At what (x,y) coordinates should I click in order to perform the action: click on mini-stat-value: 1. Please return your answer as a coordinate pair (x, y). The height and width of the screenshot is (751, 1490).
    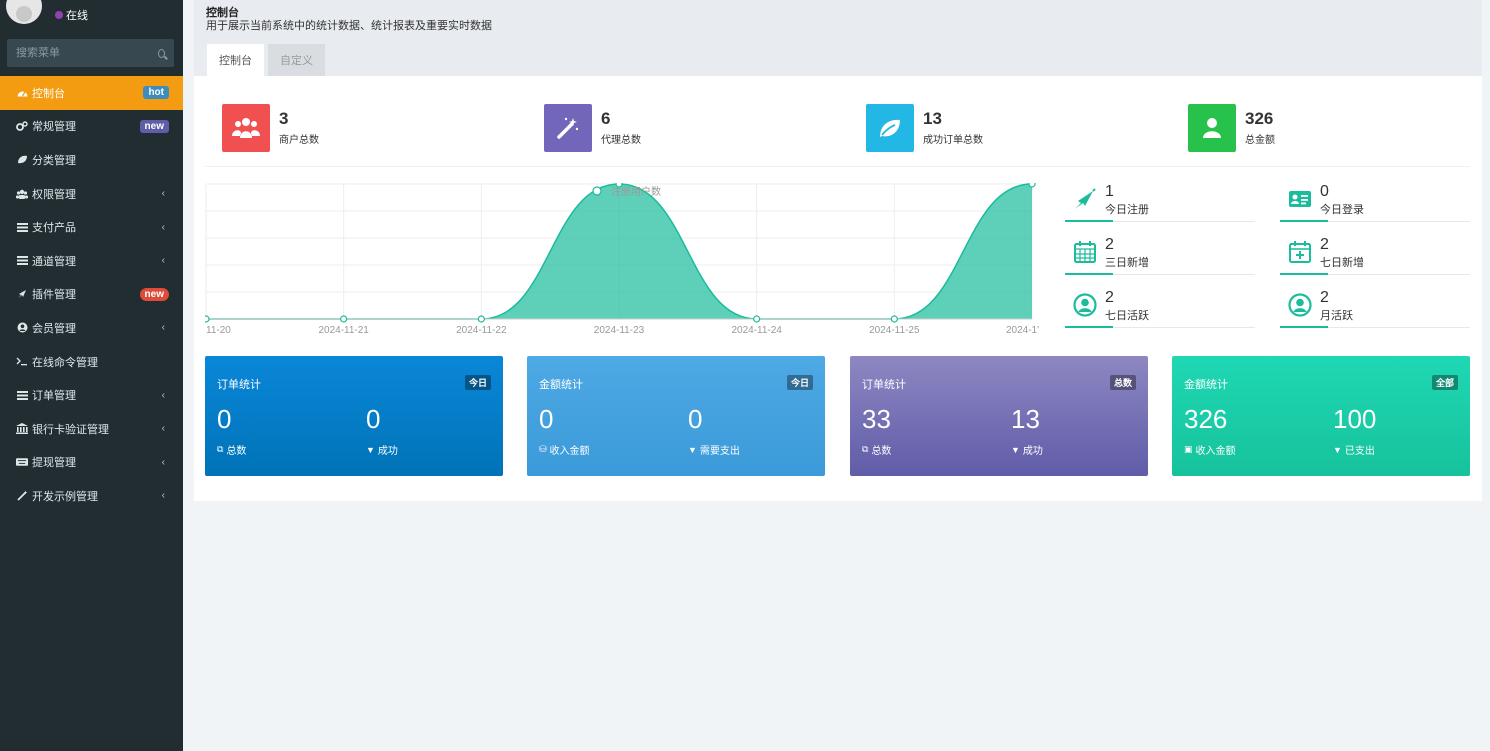
    Looking at the image, I should click on (1109, 191).